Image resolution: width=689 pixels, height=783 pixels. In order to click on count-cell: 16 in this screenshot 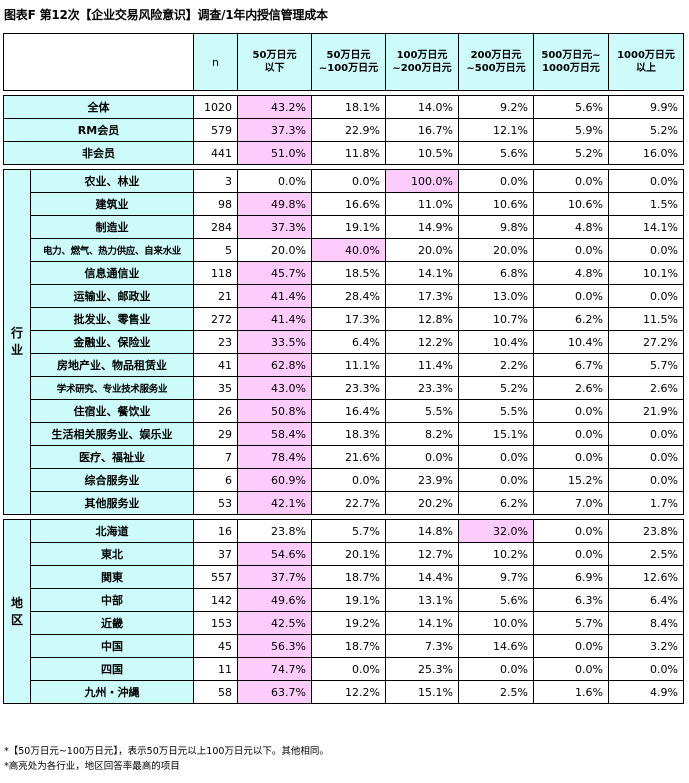, I will do `click(215, 531)`.